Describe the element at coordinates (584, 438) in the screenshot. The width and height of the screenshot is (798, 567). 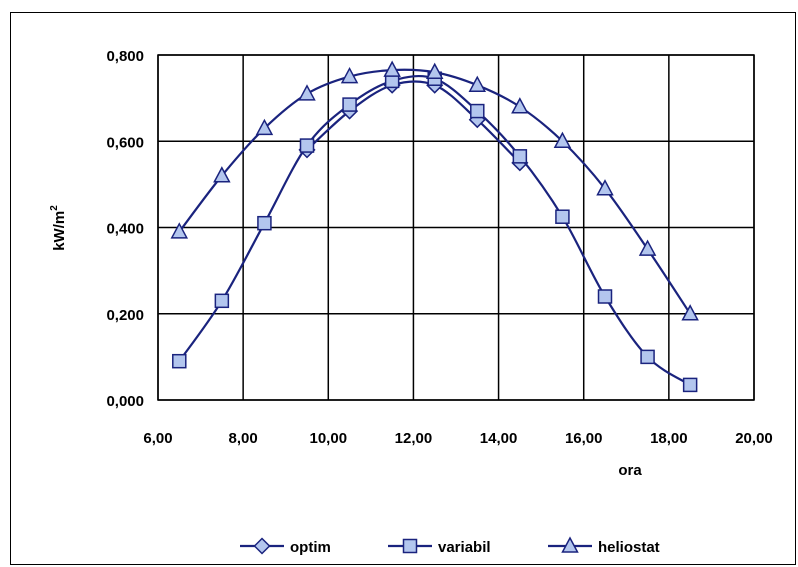
I see `x-tick-label: 16,00` at that location.